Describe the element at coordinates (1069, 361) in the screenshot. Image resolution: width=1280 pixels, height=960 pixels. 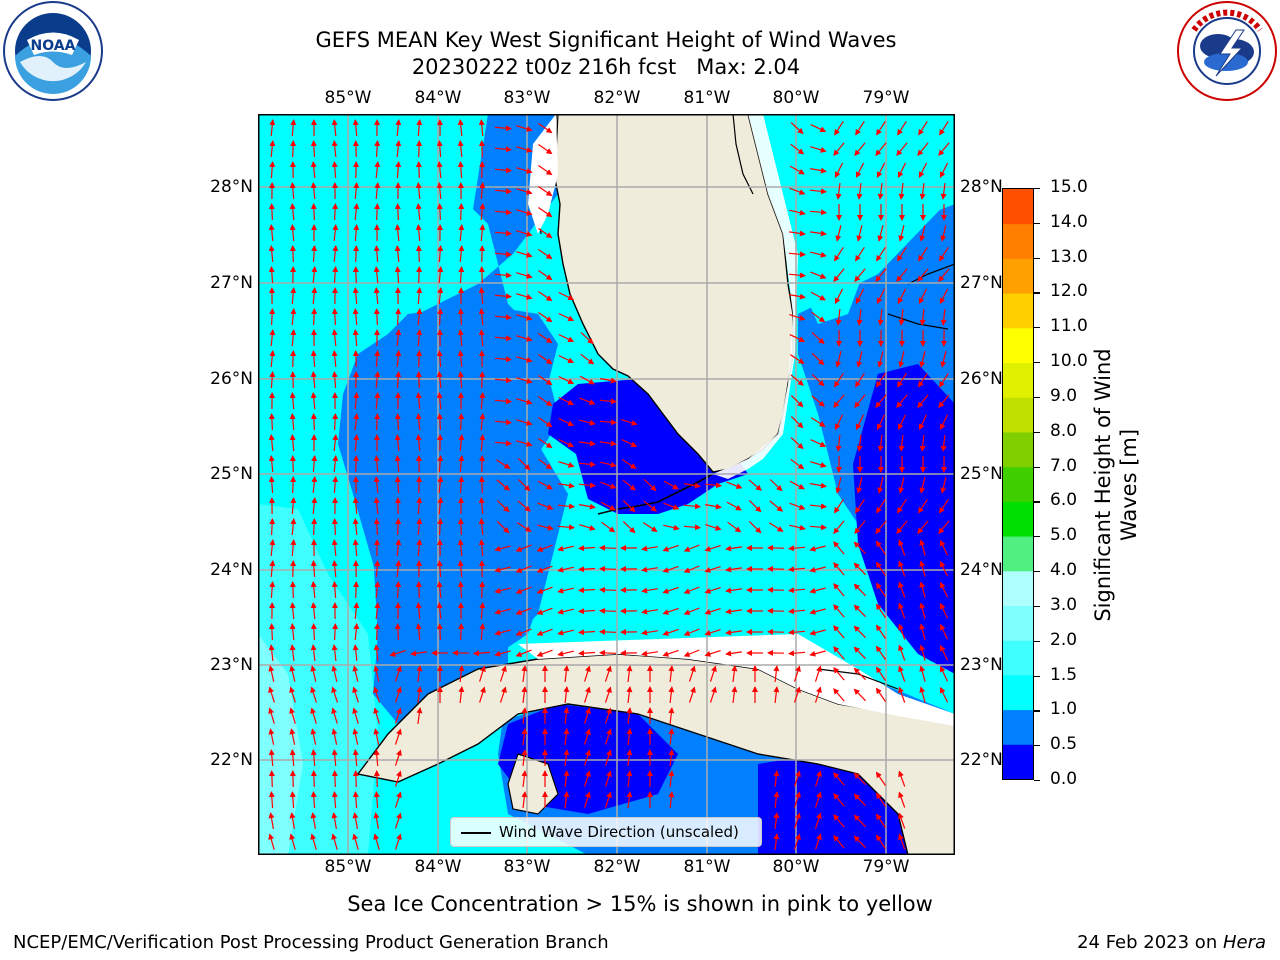
I see `colorbar-tick-label: 10.0` at that location.